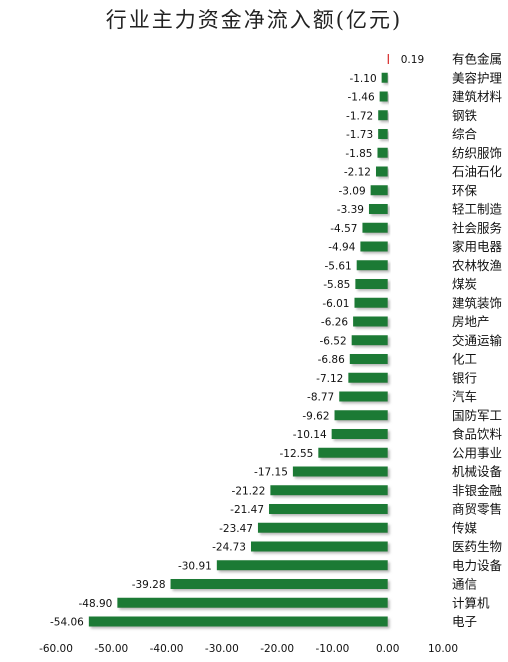 The width and height of the screenshot is (508, 662). Describe the element at coordinates (471, 321) in the screenshot. I see `category-label: 房地产` at that location.